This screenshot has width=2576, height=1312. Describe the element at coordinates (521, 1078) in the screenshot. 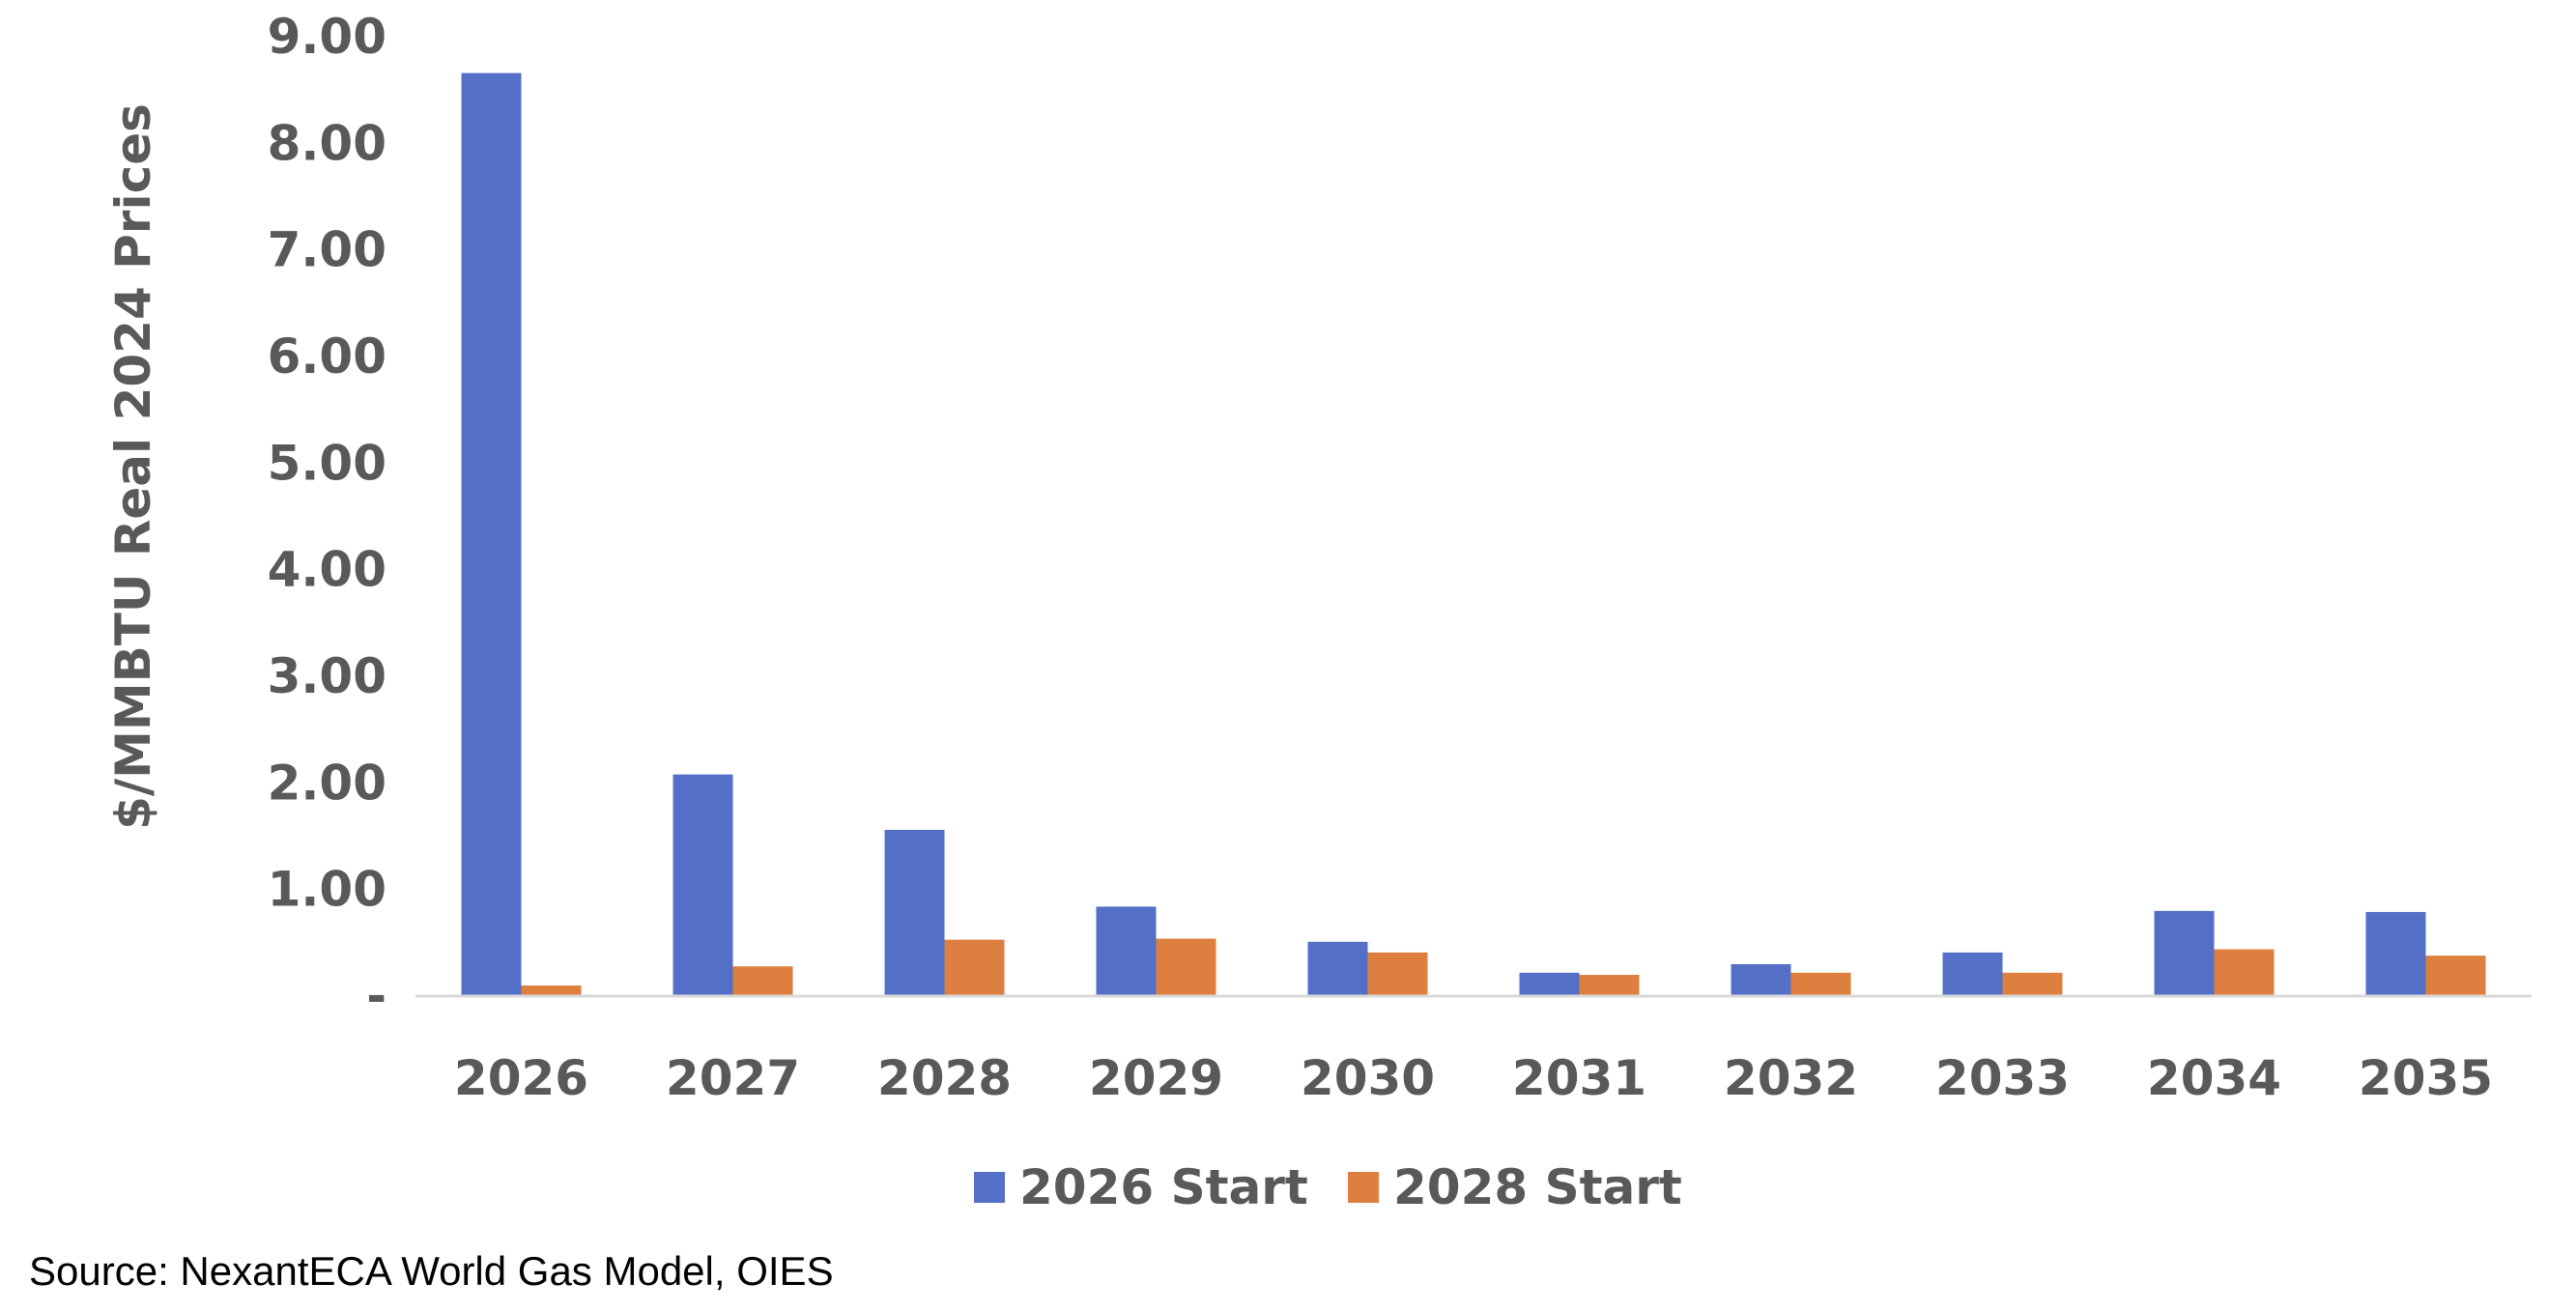

I see `x-tick-label: 2026` at that location.